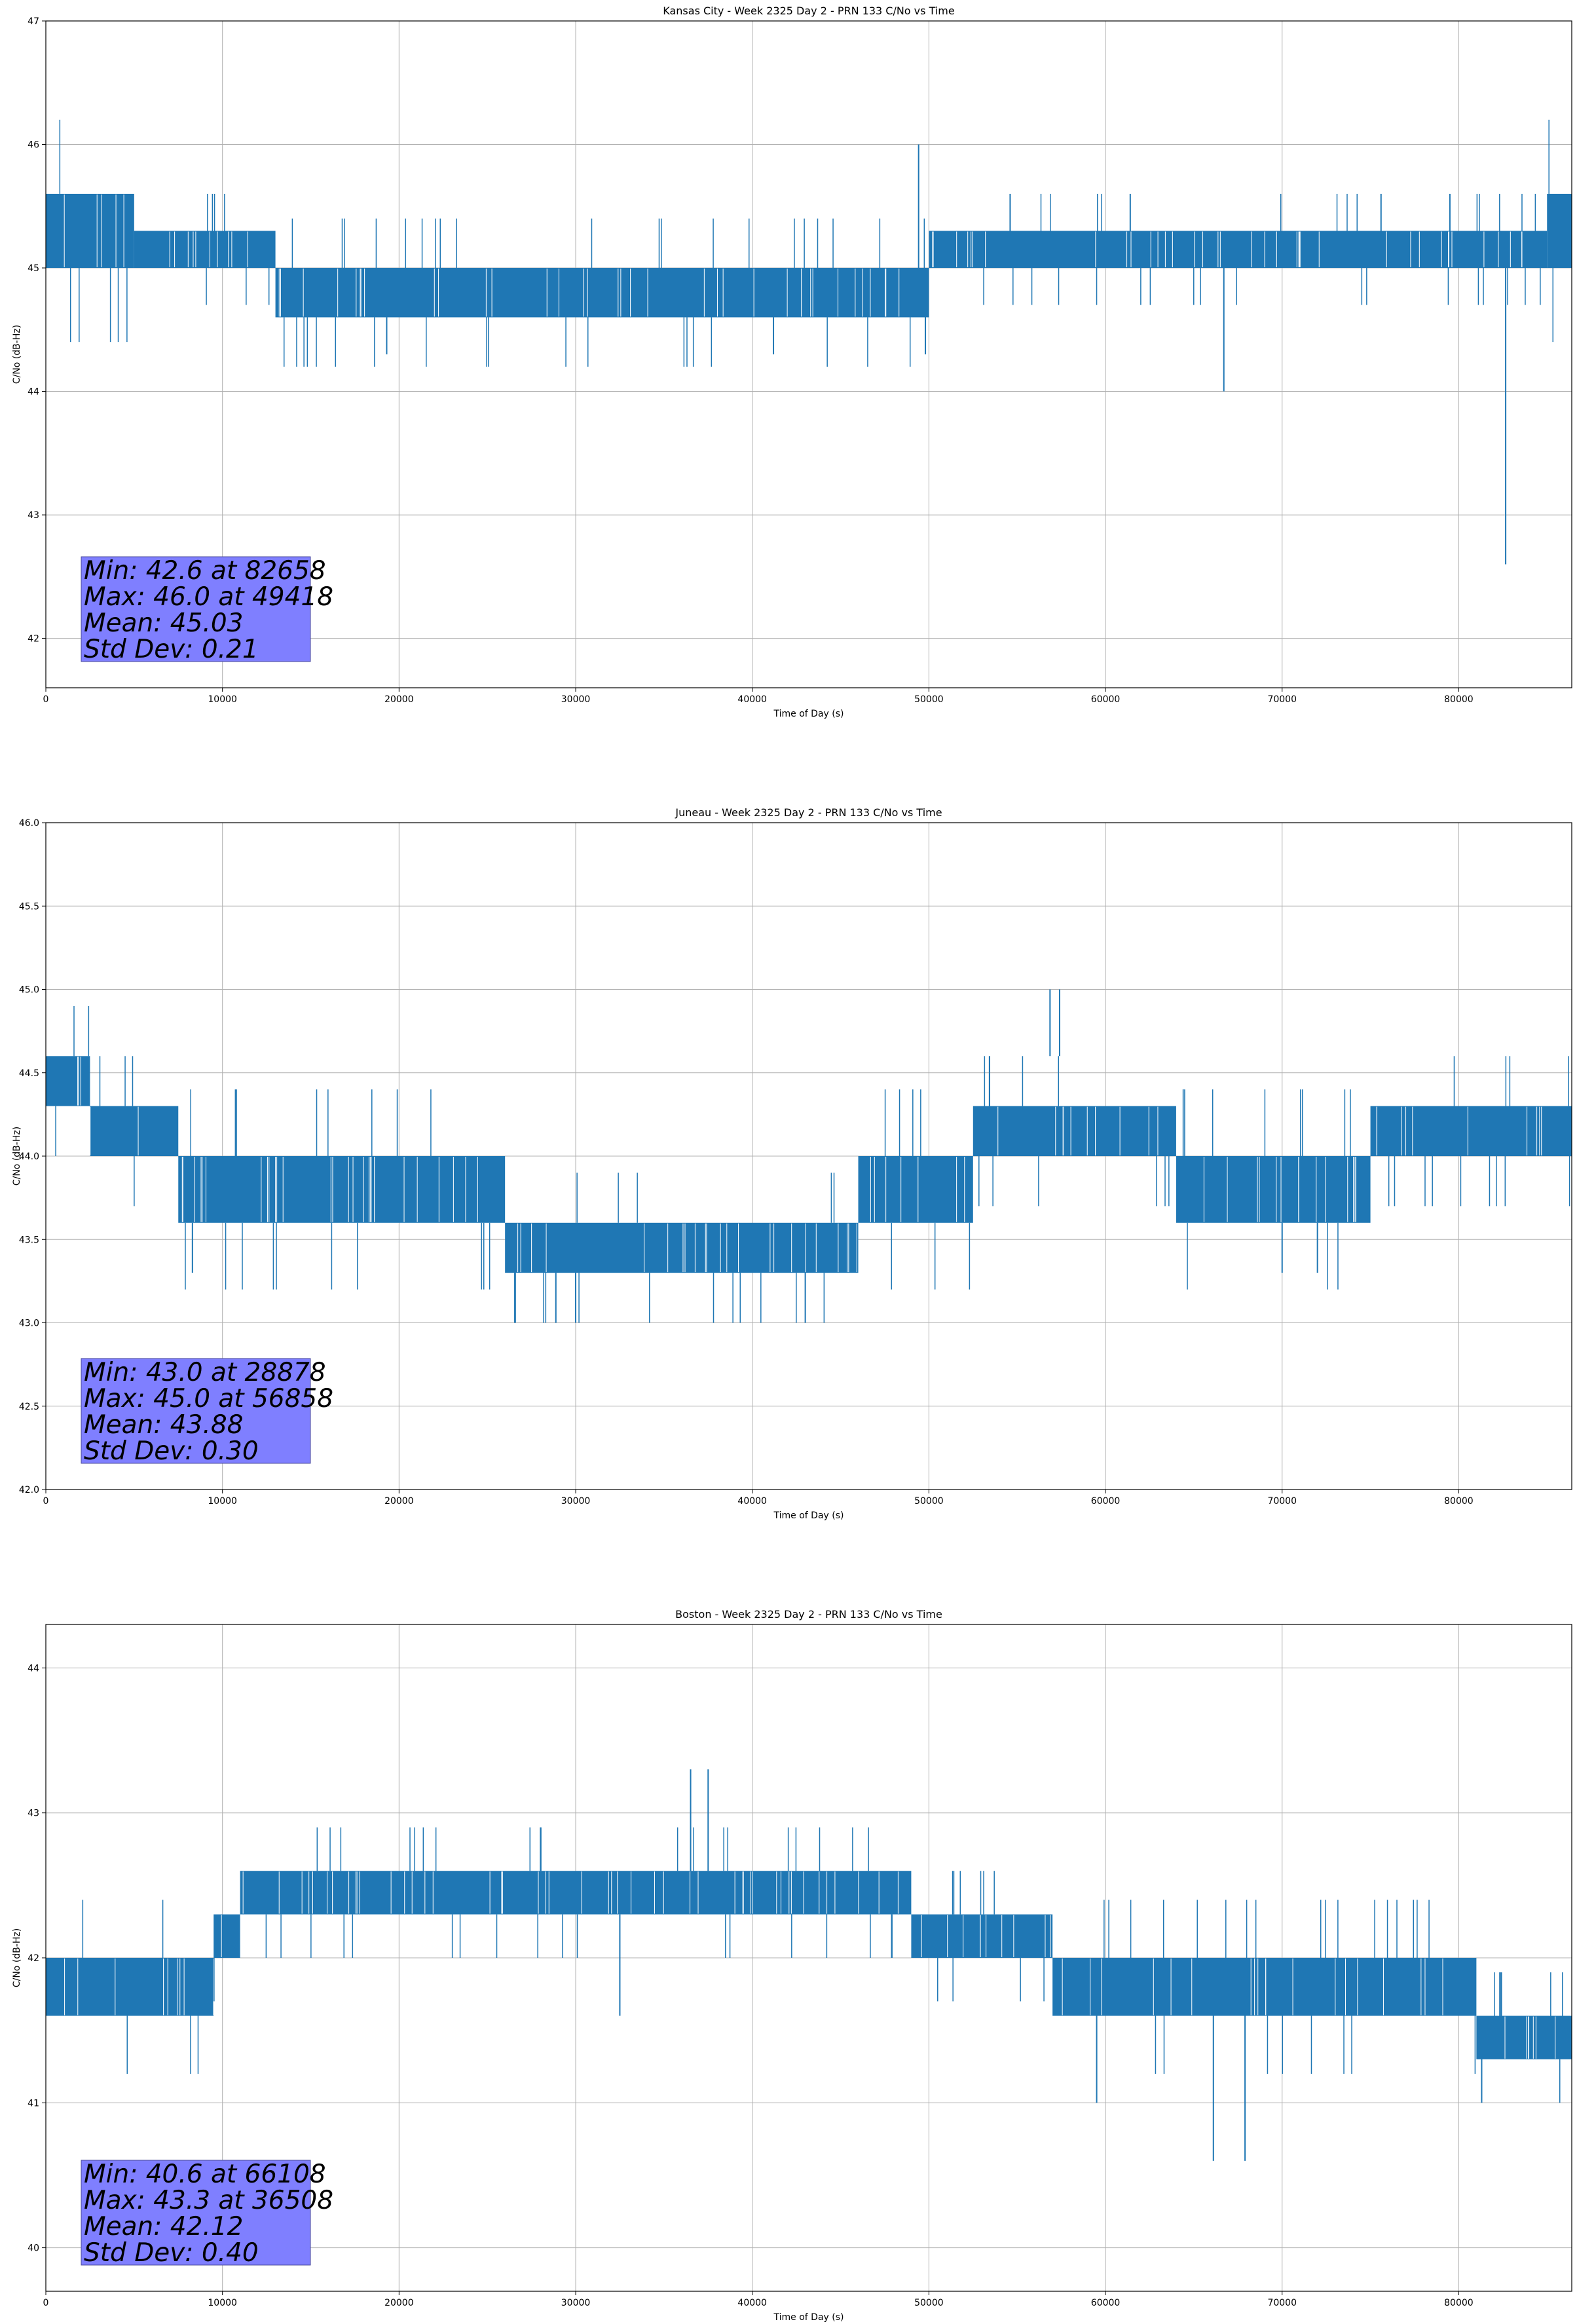  I want to click on stats-line: Std Dev: 0.21, so click(171, 649).